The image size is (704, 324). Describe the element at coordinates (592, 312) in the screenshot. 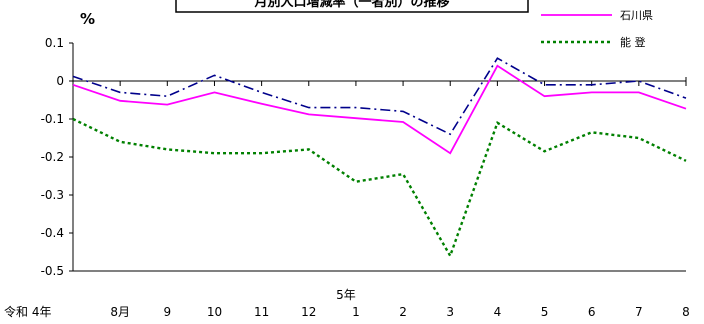

I see `x-tick-label: 6` at that location.